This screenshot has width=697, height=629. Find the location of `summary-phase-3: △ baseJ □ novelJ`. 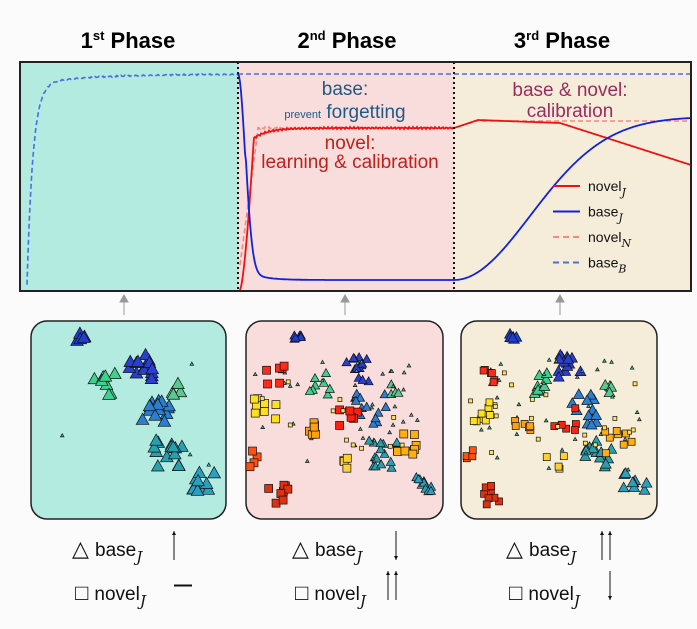

summary-phase-3: △ baseJ □ novelJ is located at coordinates (559, 570).